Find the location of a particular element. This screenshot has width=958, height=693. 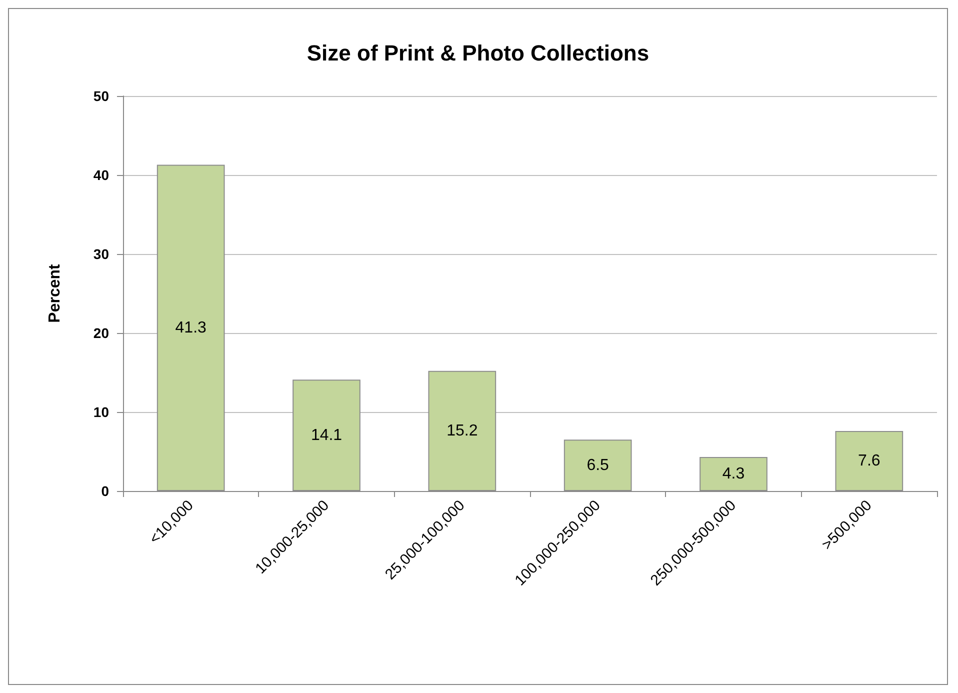

y-tick-label: 40 is located at coordinates (101, 175).